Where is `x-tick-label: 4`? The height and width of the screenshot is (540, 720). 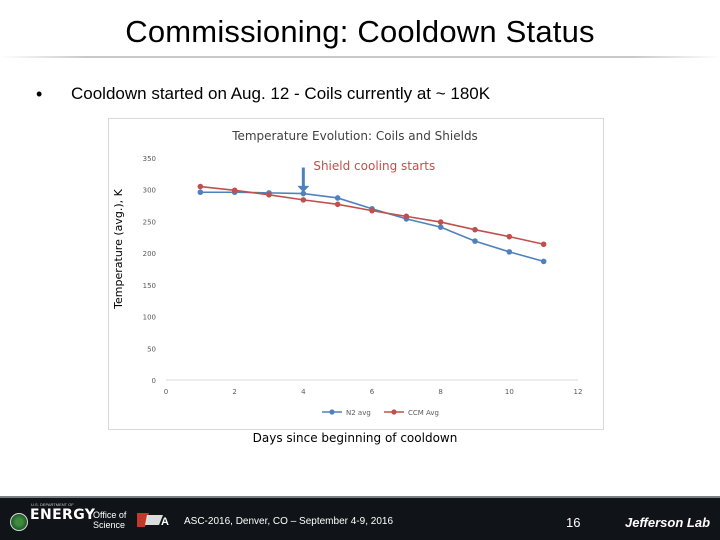
x-tick-label: 4 is located at coordinates (303, 392).